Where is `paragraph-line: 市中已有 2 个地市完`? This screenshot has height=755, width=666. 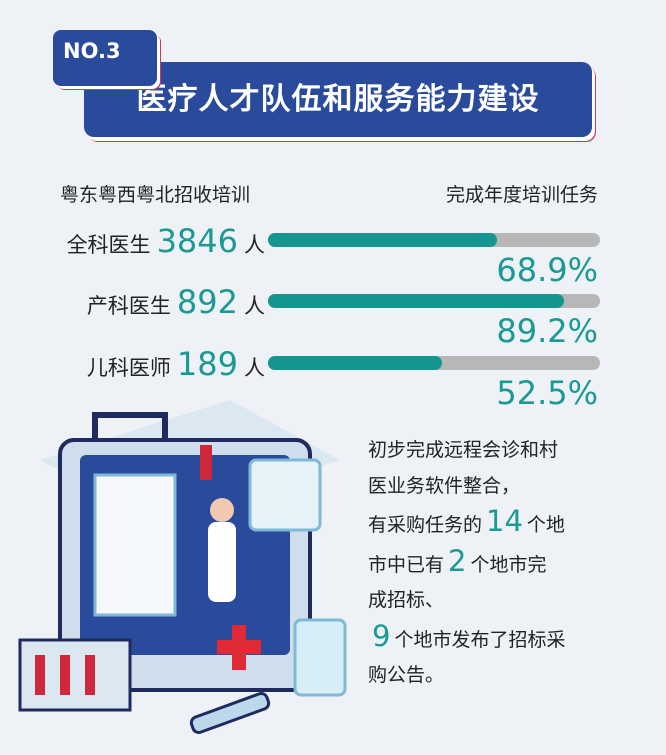
paragraph-line: 市中已有 2 个地市完 is located at coordinates (503, 564).